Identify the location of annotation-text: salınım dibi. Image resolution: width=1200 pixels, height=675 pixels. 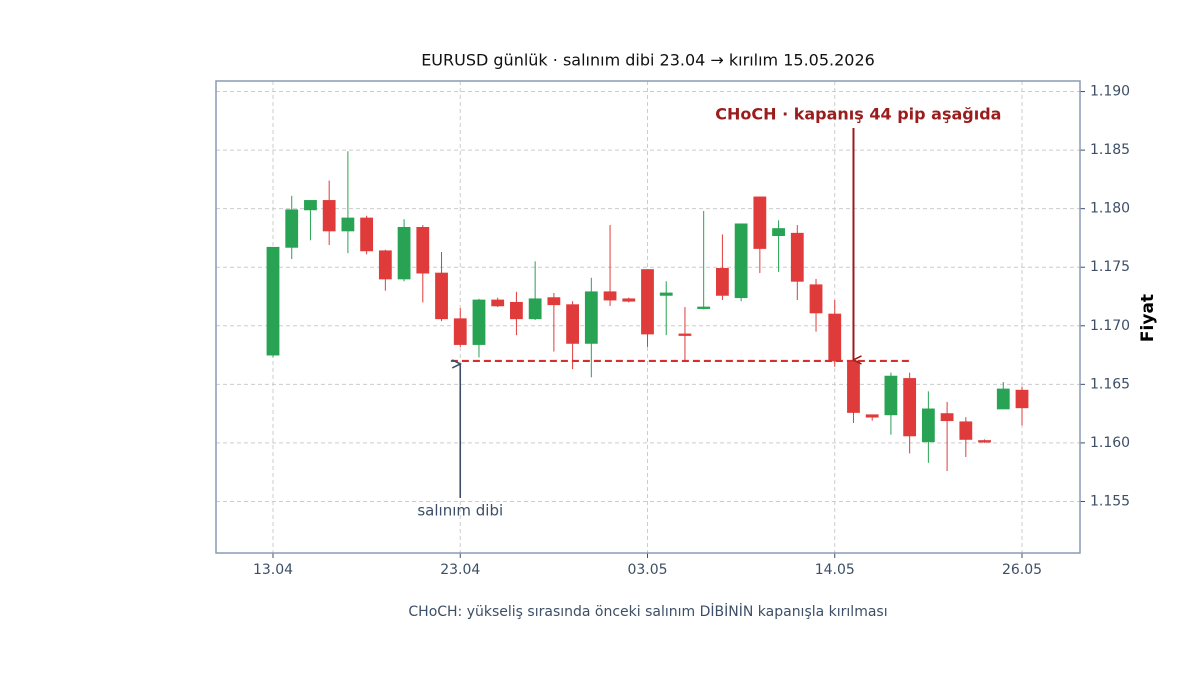
(460, 511).